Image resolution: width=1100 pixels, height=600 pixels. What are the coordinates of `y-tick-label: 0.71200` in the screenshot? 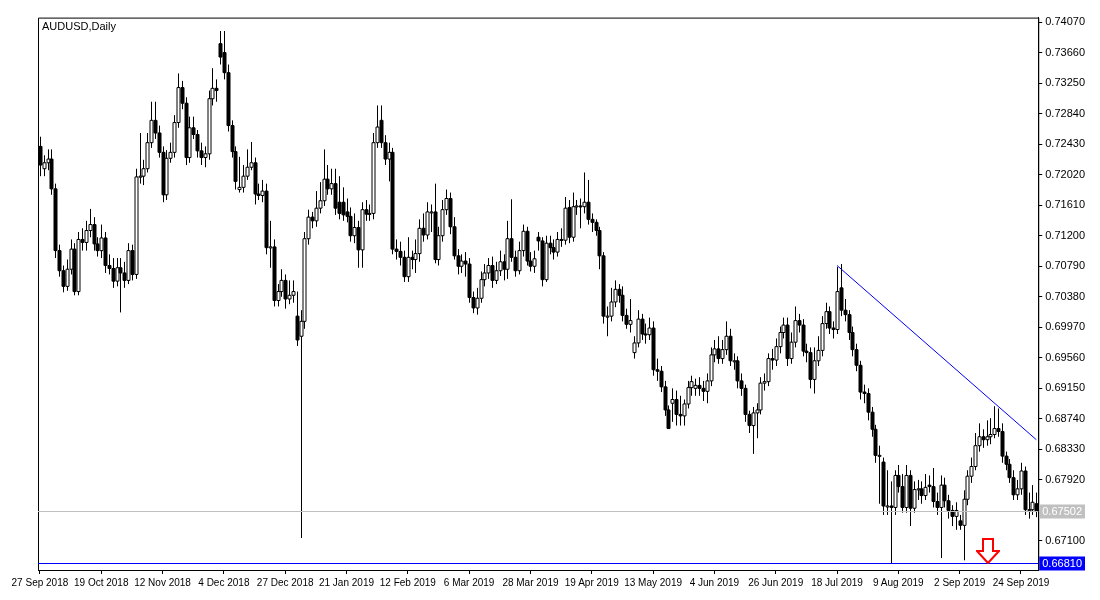 It's located at (1065, 234).